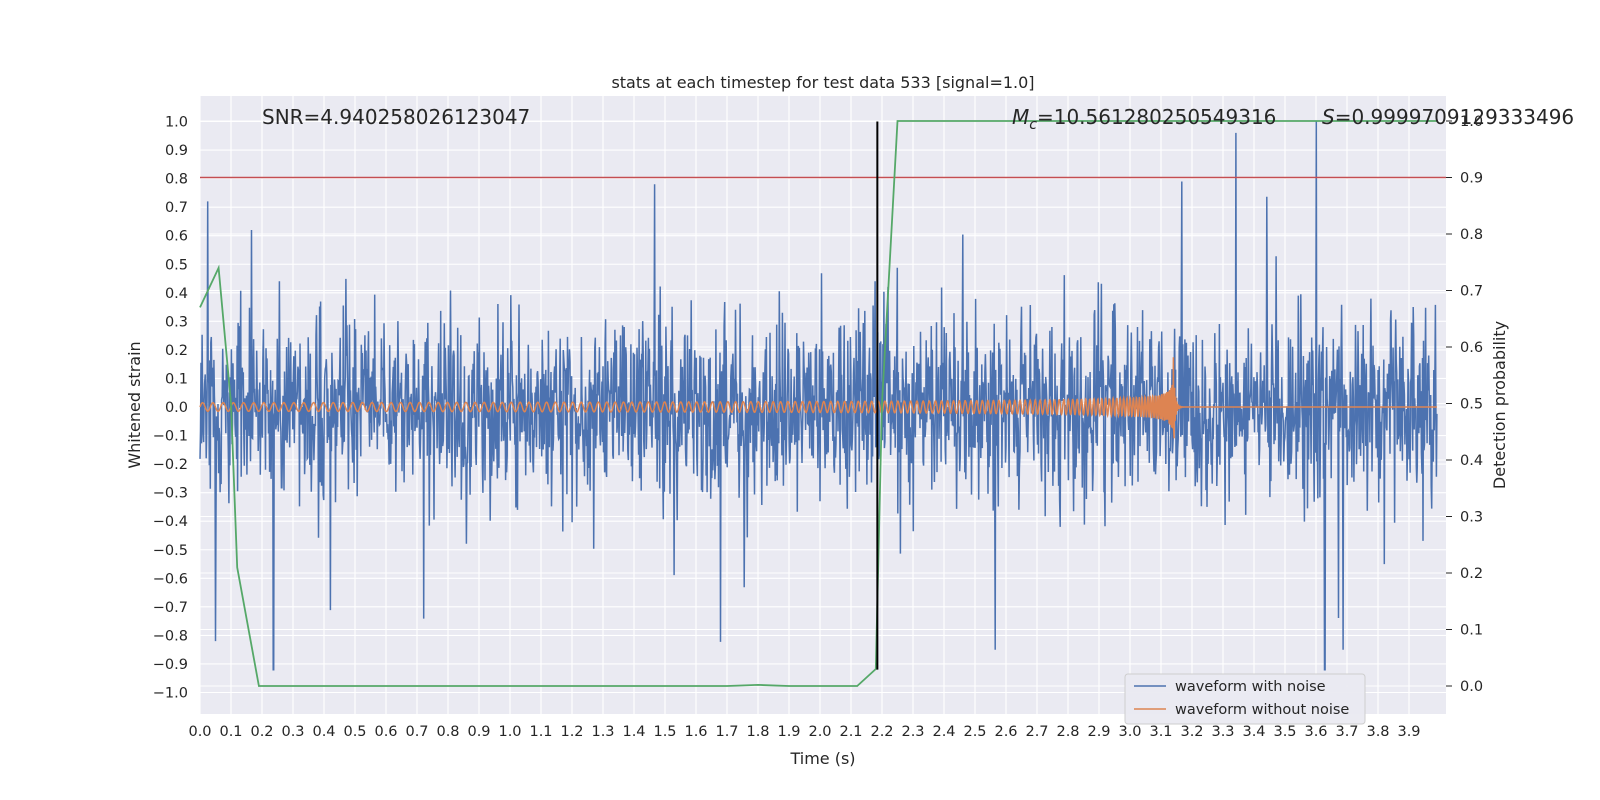 Image resolution: width=1600 pixels, height=800 pixels. Describe the element at coordinates (170, 494) in the screenshot. I see `y-tick-label: −0.3` at that location.